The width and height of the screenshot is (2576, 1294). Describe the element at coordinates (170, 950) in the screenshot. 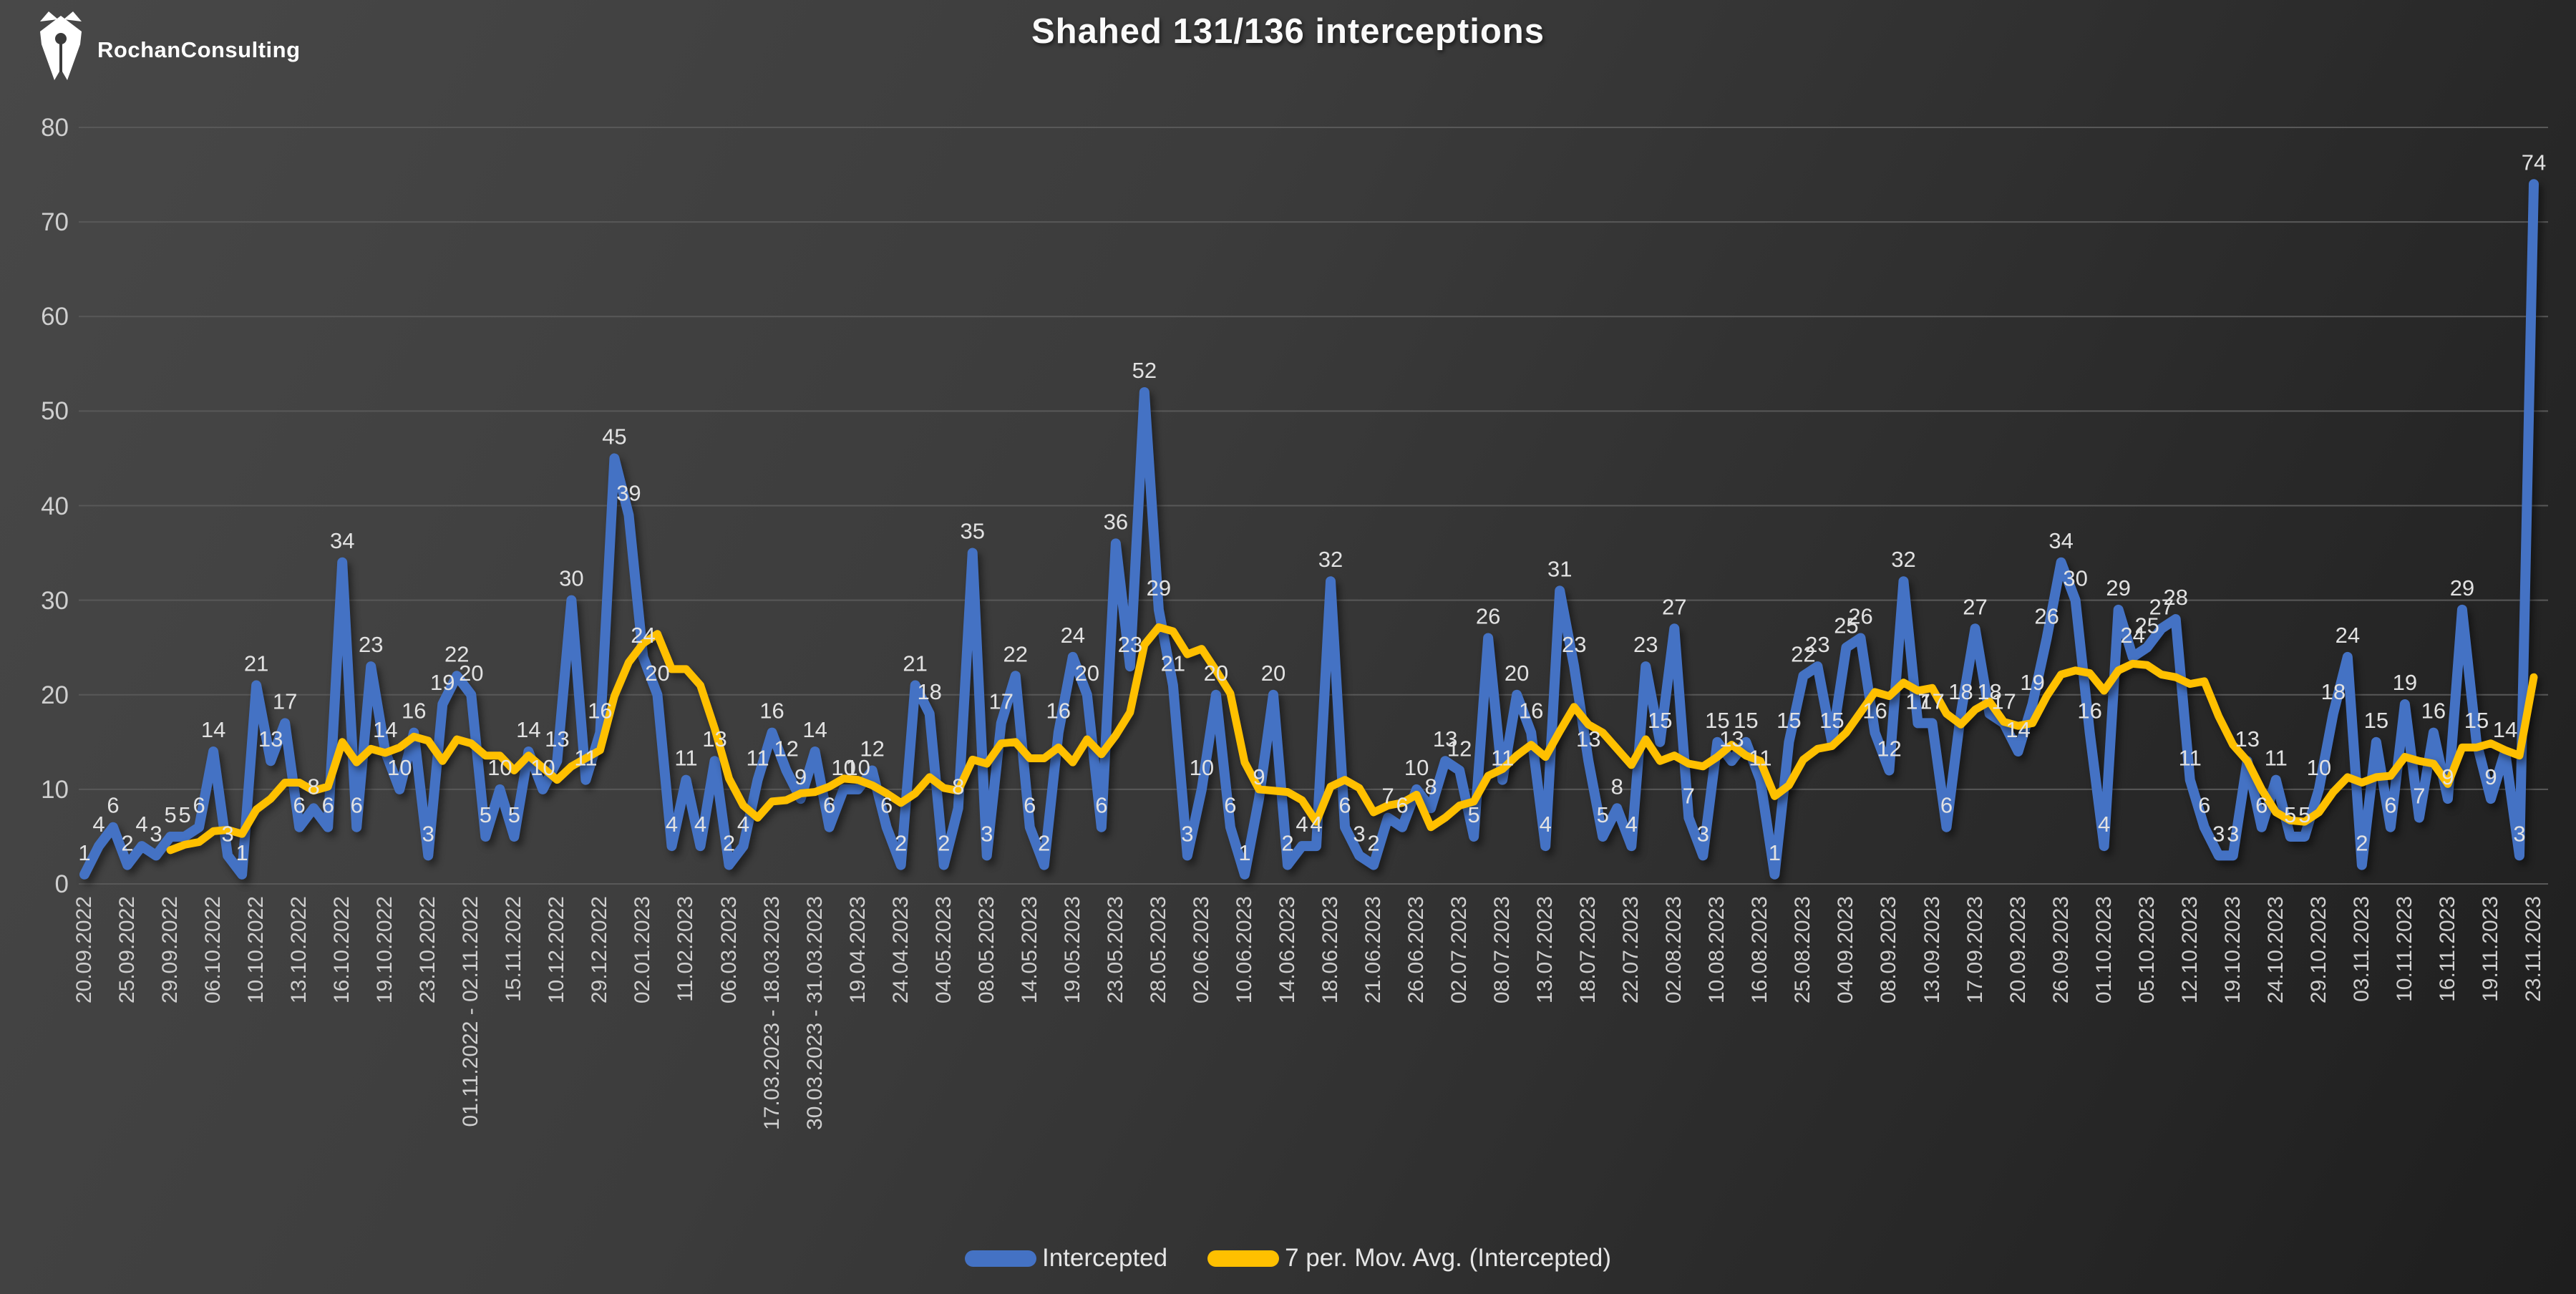

I see `x-tick-label: 29.09.2022` at that location.